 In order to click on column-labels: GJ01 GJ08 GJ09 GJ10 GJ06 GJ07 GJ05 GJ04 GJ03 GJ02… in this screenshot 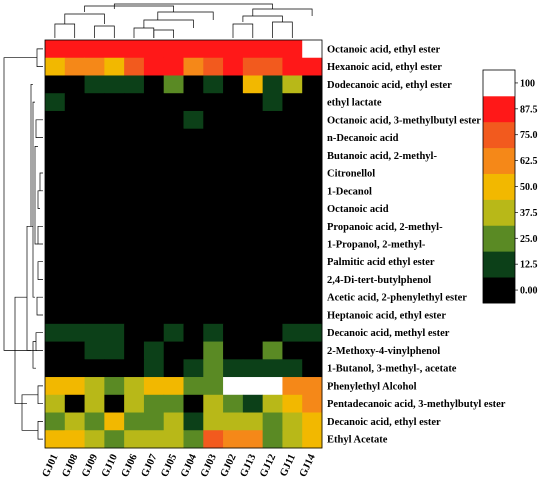, I will do `click(180, 465)`.